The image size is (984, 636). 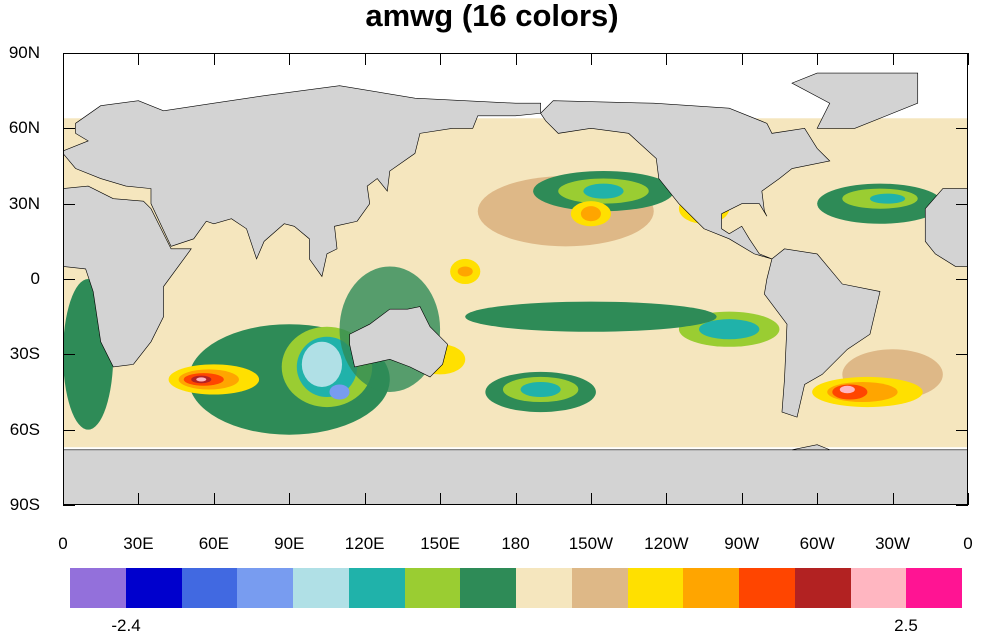 I want to click on lat-label: 90N, so click(x=24, y=52).